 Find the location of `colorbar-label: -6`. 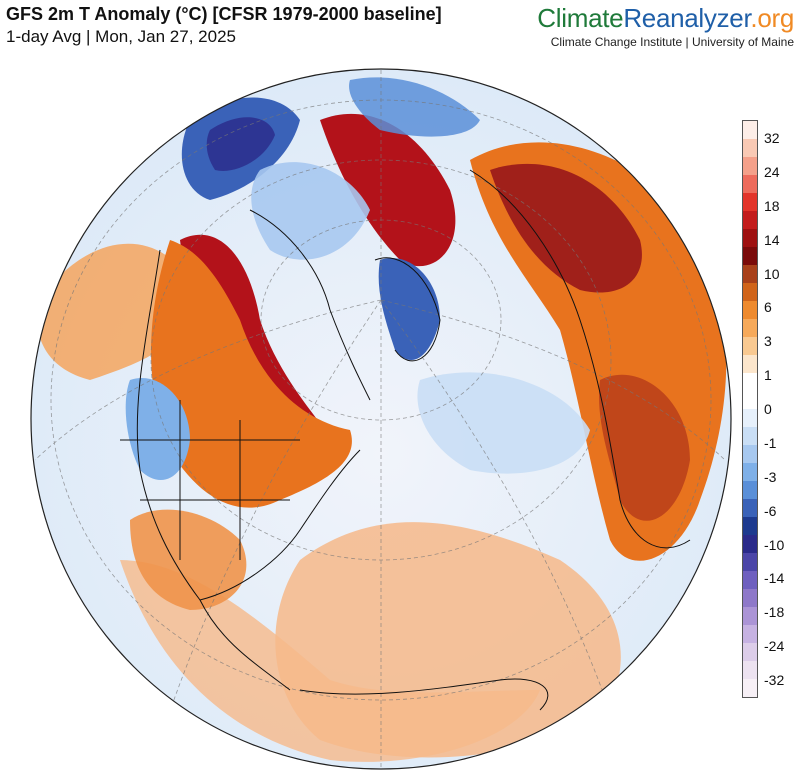

colorbar-label: -6 is located at coordinates (770, 510).